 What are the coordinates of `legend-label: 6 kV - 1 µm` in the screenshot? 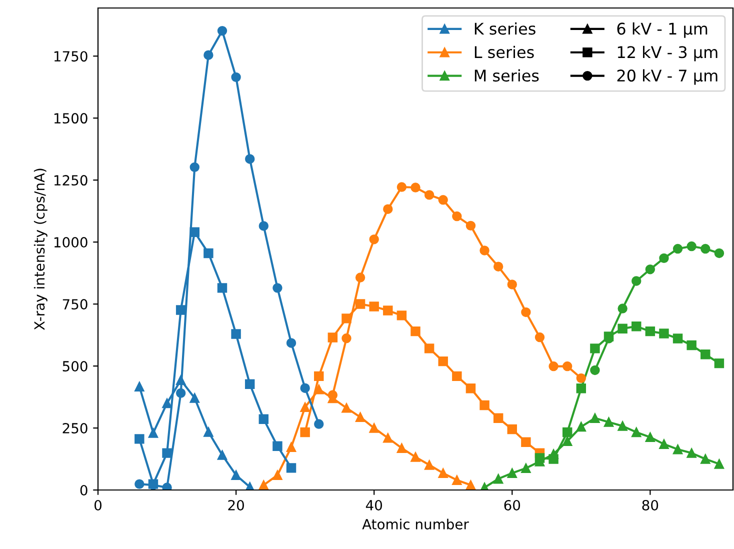 It's located at (662, 30).